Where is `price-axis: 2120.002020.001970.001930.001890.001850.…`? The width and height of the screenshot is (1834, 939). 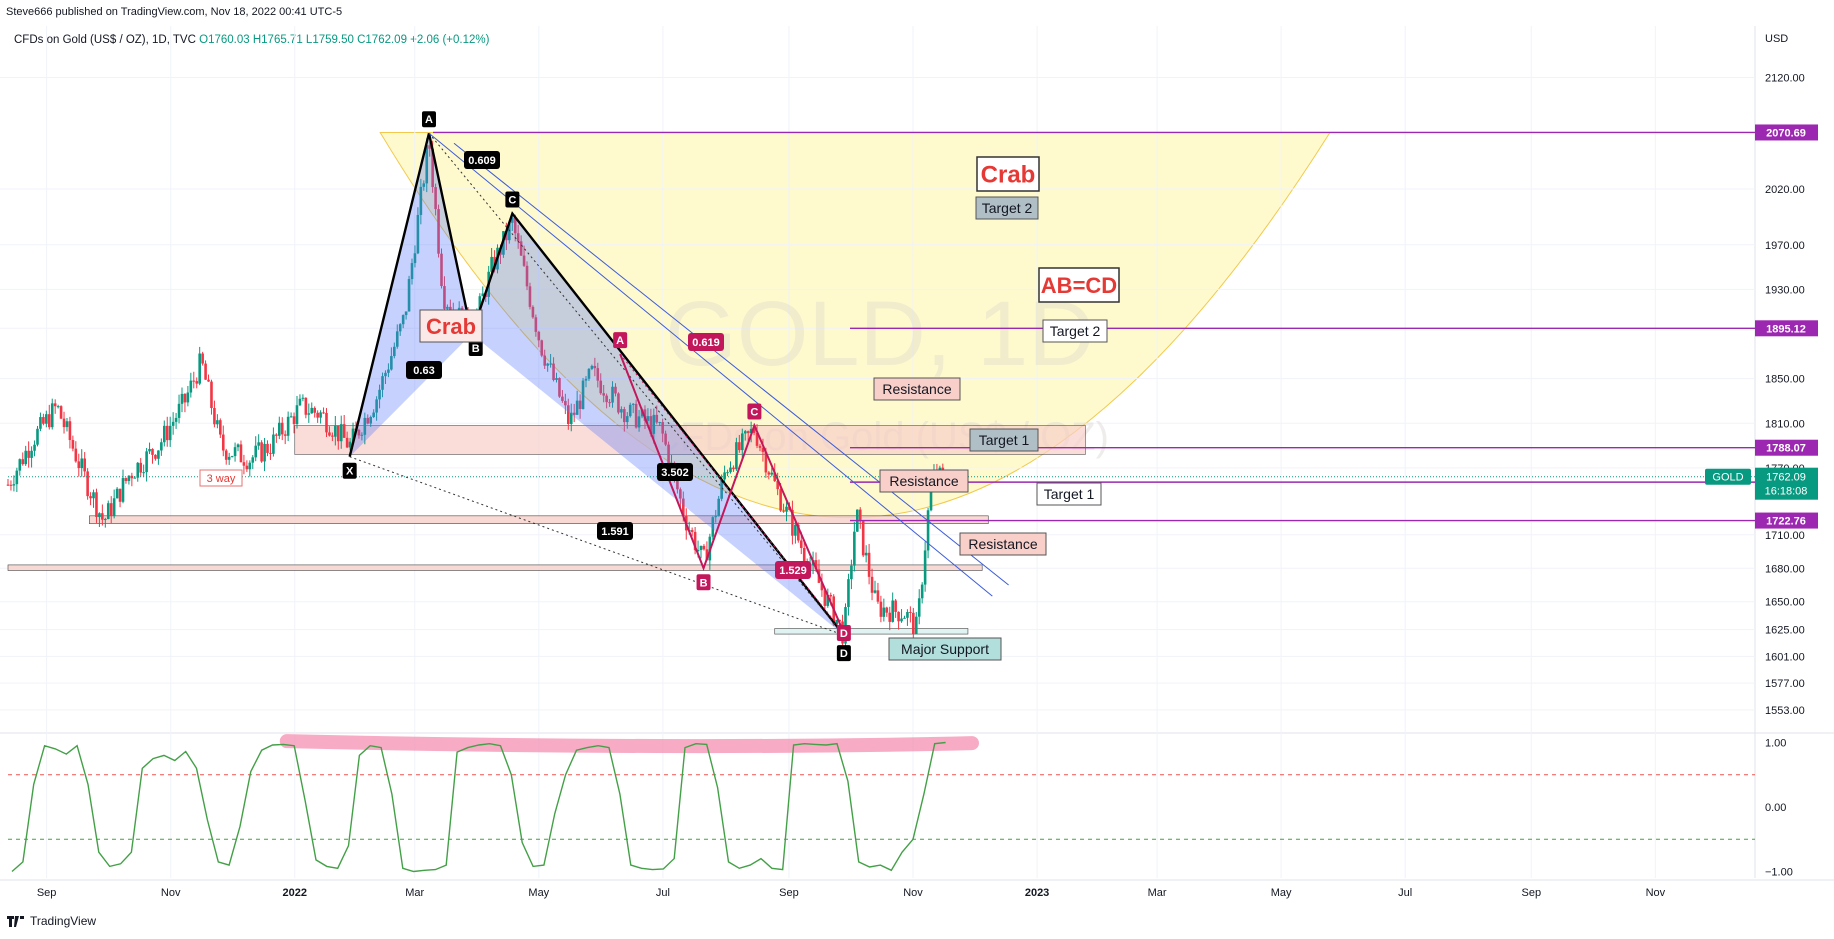 price-axis: 2120.002020.001970.001930.001890.001850.… is located at coordinates (1761, 375).